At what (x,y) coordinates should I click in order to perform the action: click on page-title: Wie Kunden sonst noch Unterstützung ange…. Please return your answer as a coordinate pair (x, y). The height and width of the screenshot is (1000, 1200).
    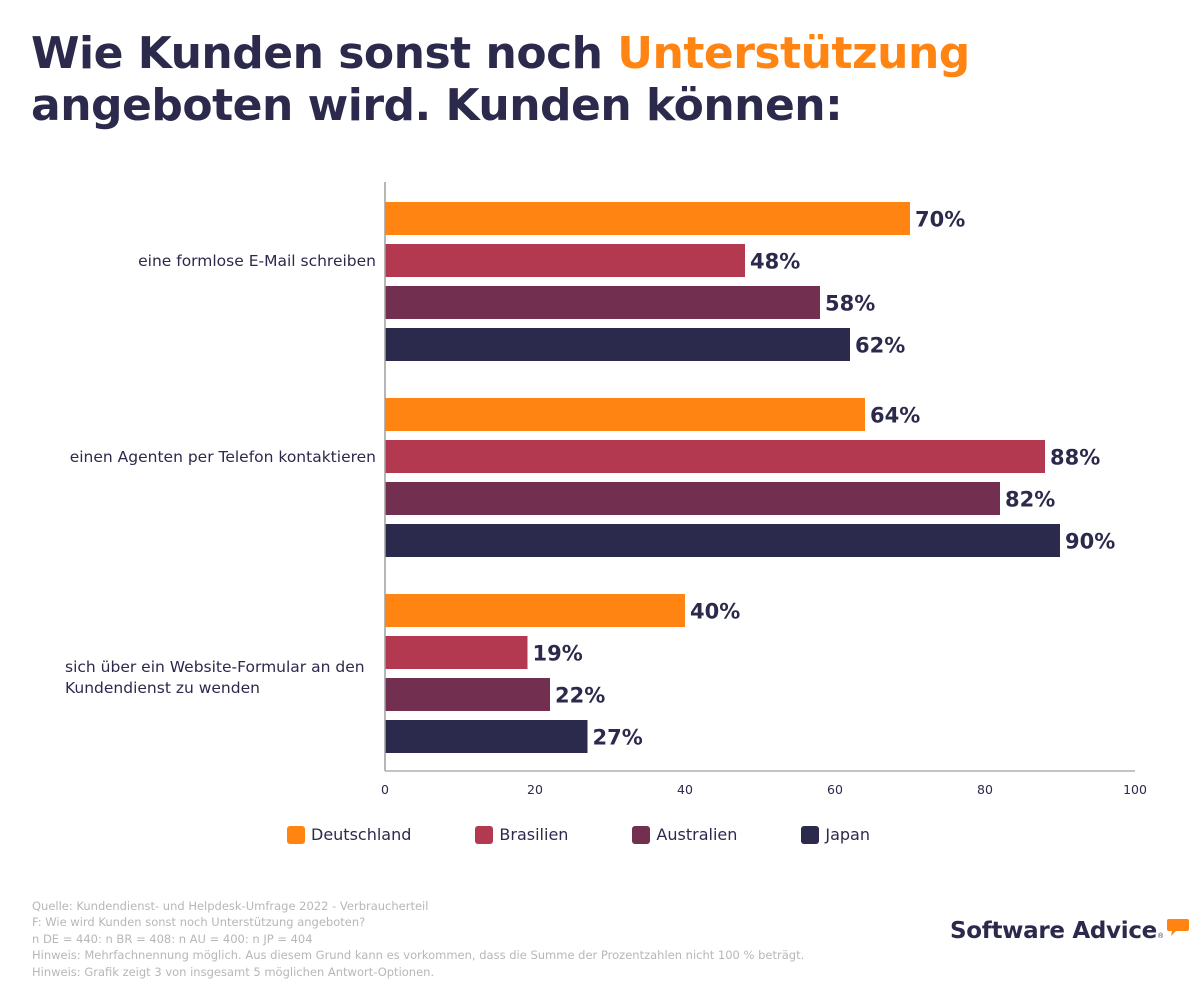
    Looking at the image, I should click on (500, 80).